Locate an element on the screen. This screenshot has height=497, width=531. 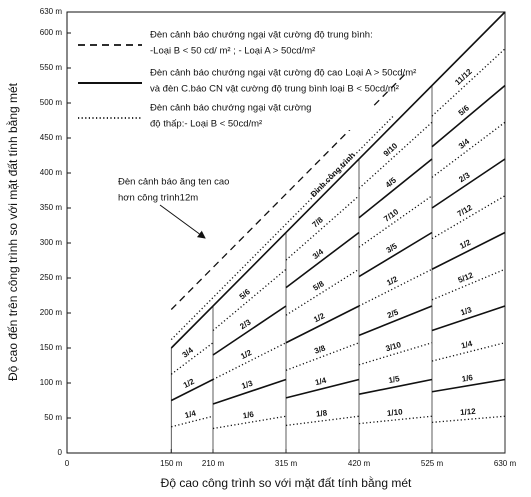
y-tick-label: 550 m is located at coordinates (51, 67).